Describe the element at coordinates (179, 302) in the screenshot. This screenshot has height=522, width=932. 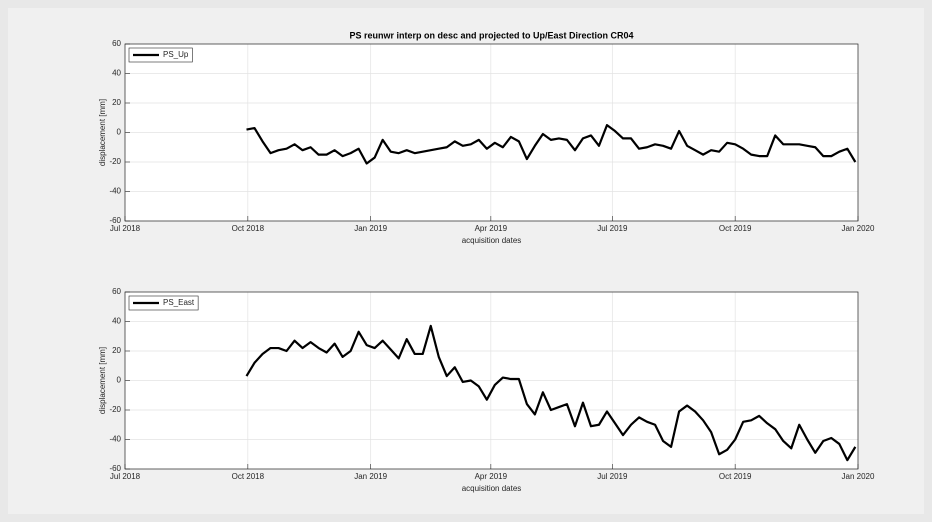
I see `legend-label: PS_East` at that location.